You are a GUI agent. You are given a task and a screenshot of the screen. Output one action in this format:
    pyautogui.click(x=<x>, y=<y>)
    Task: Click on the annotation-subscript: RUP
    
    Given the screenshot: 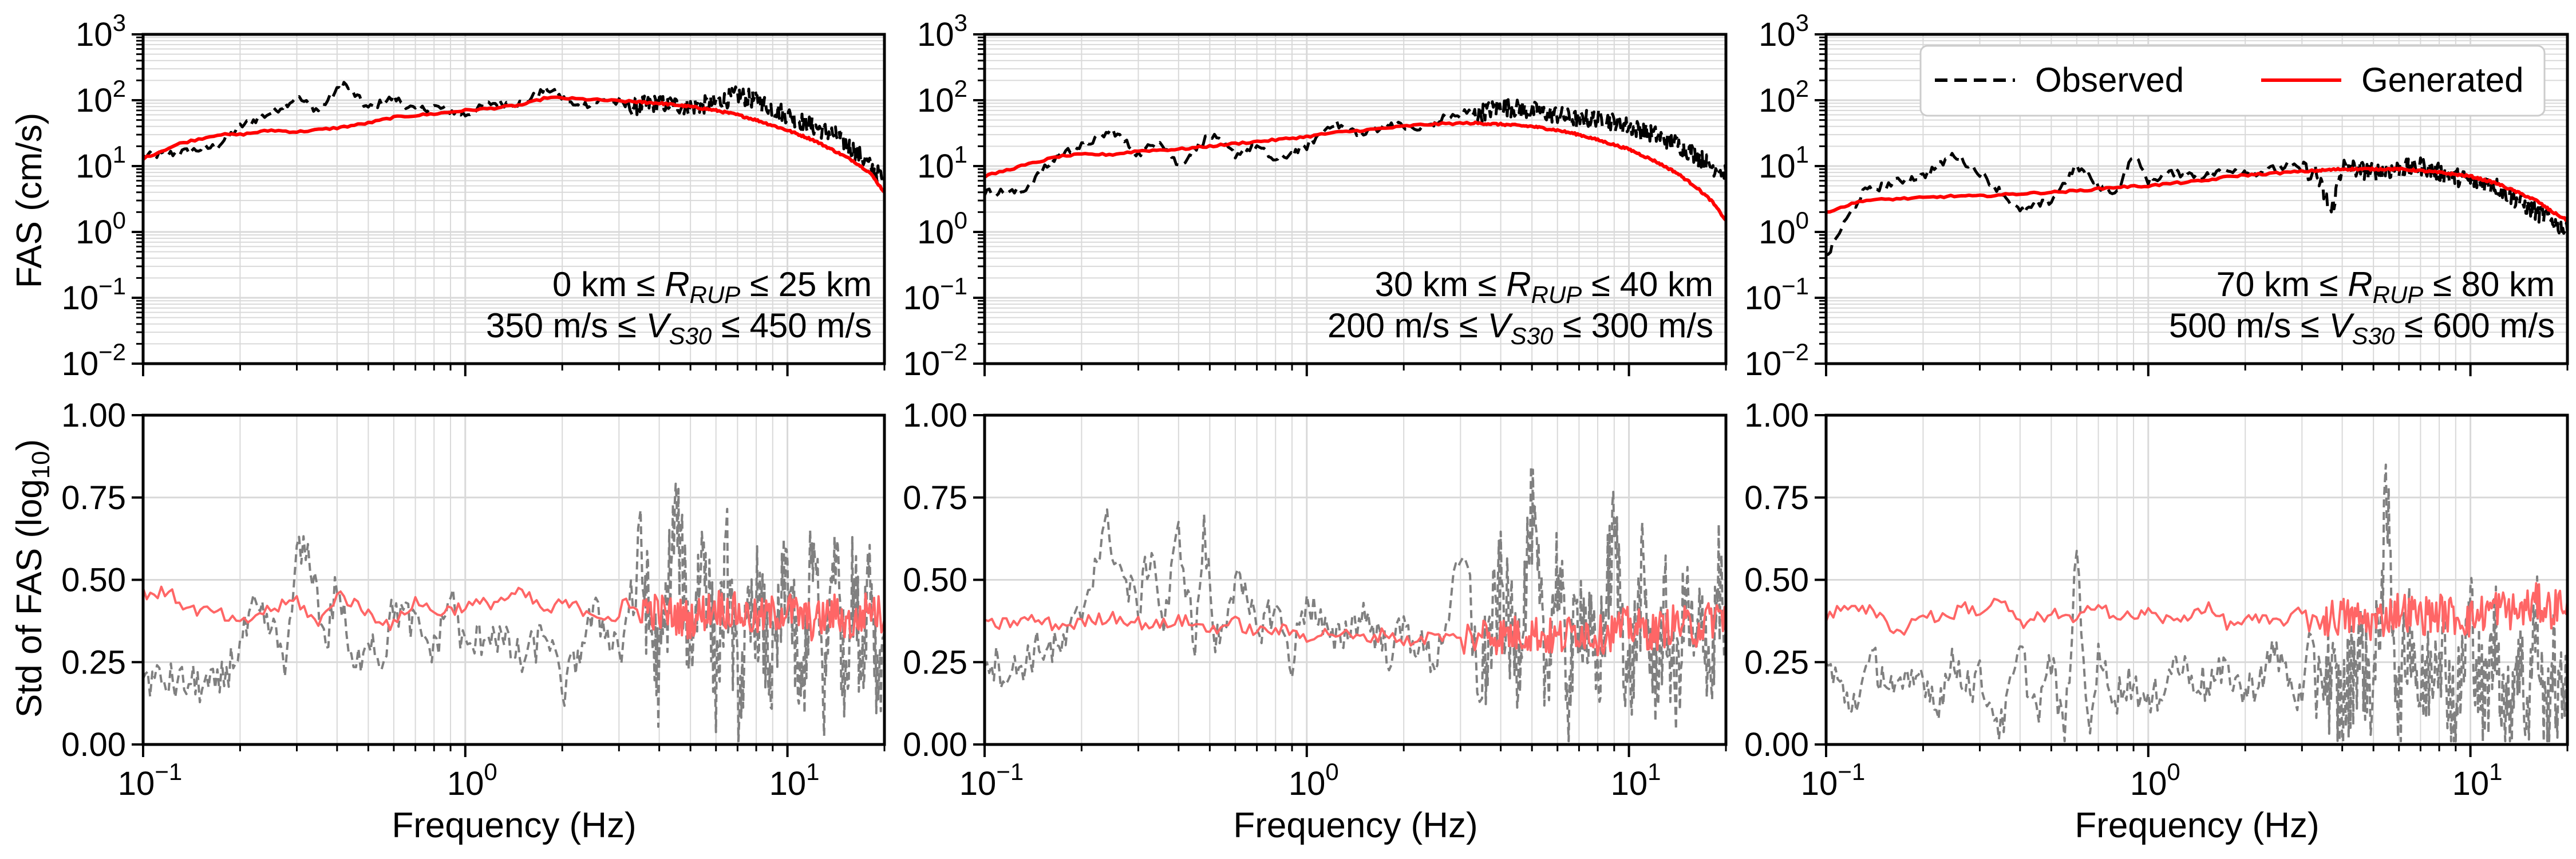 What is the action you would take?
    pyautogui.click(x=715, y=294)
    